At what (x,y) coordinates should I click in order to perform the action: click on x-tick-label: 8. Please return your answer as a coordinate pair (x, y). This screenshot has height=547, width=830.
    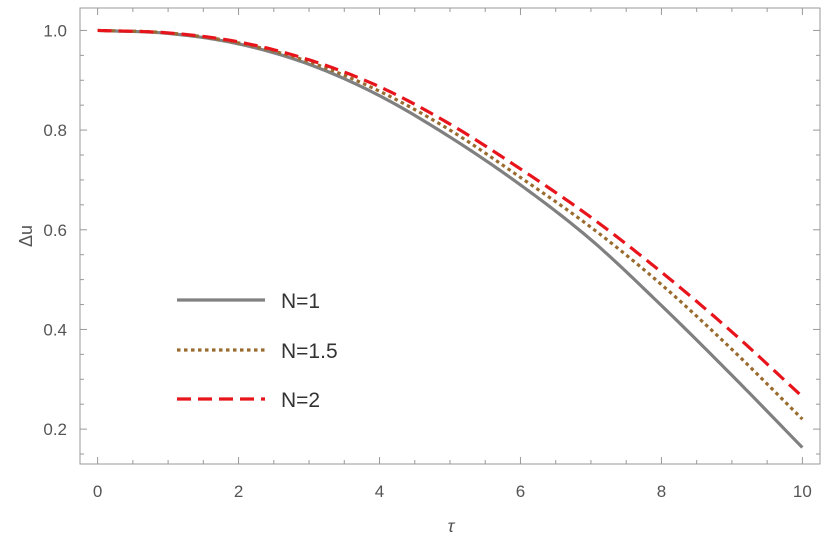
    Looking at the image, I should click on (661, 491).